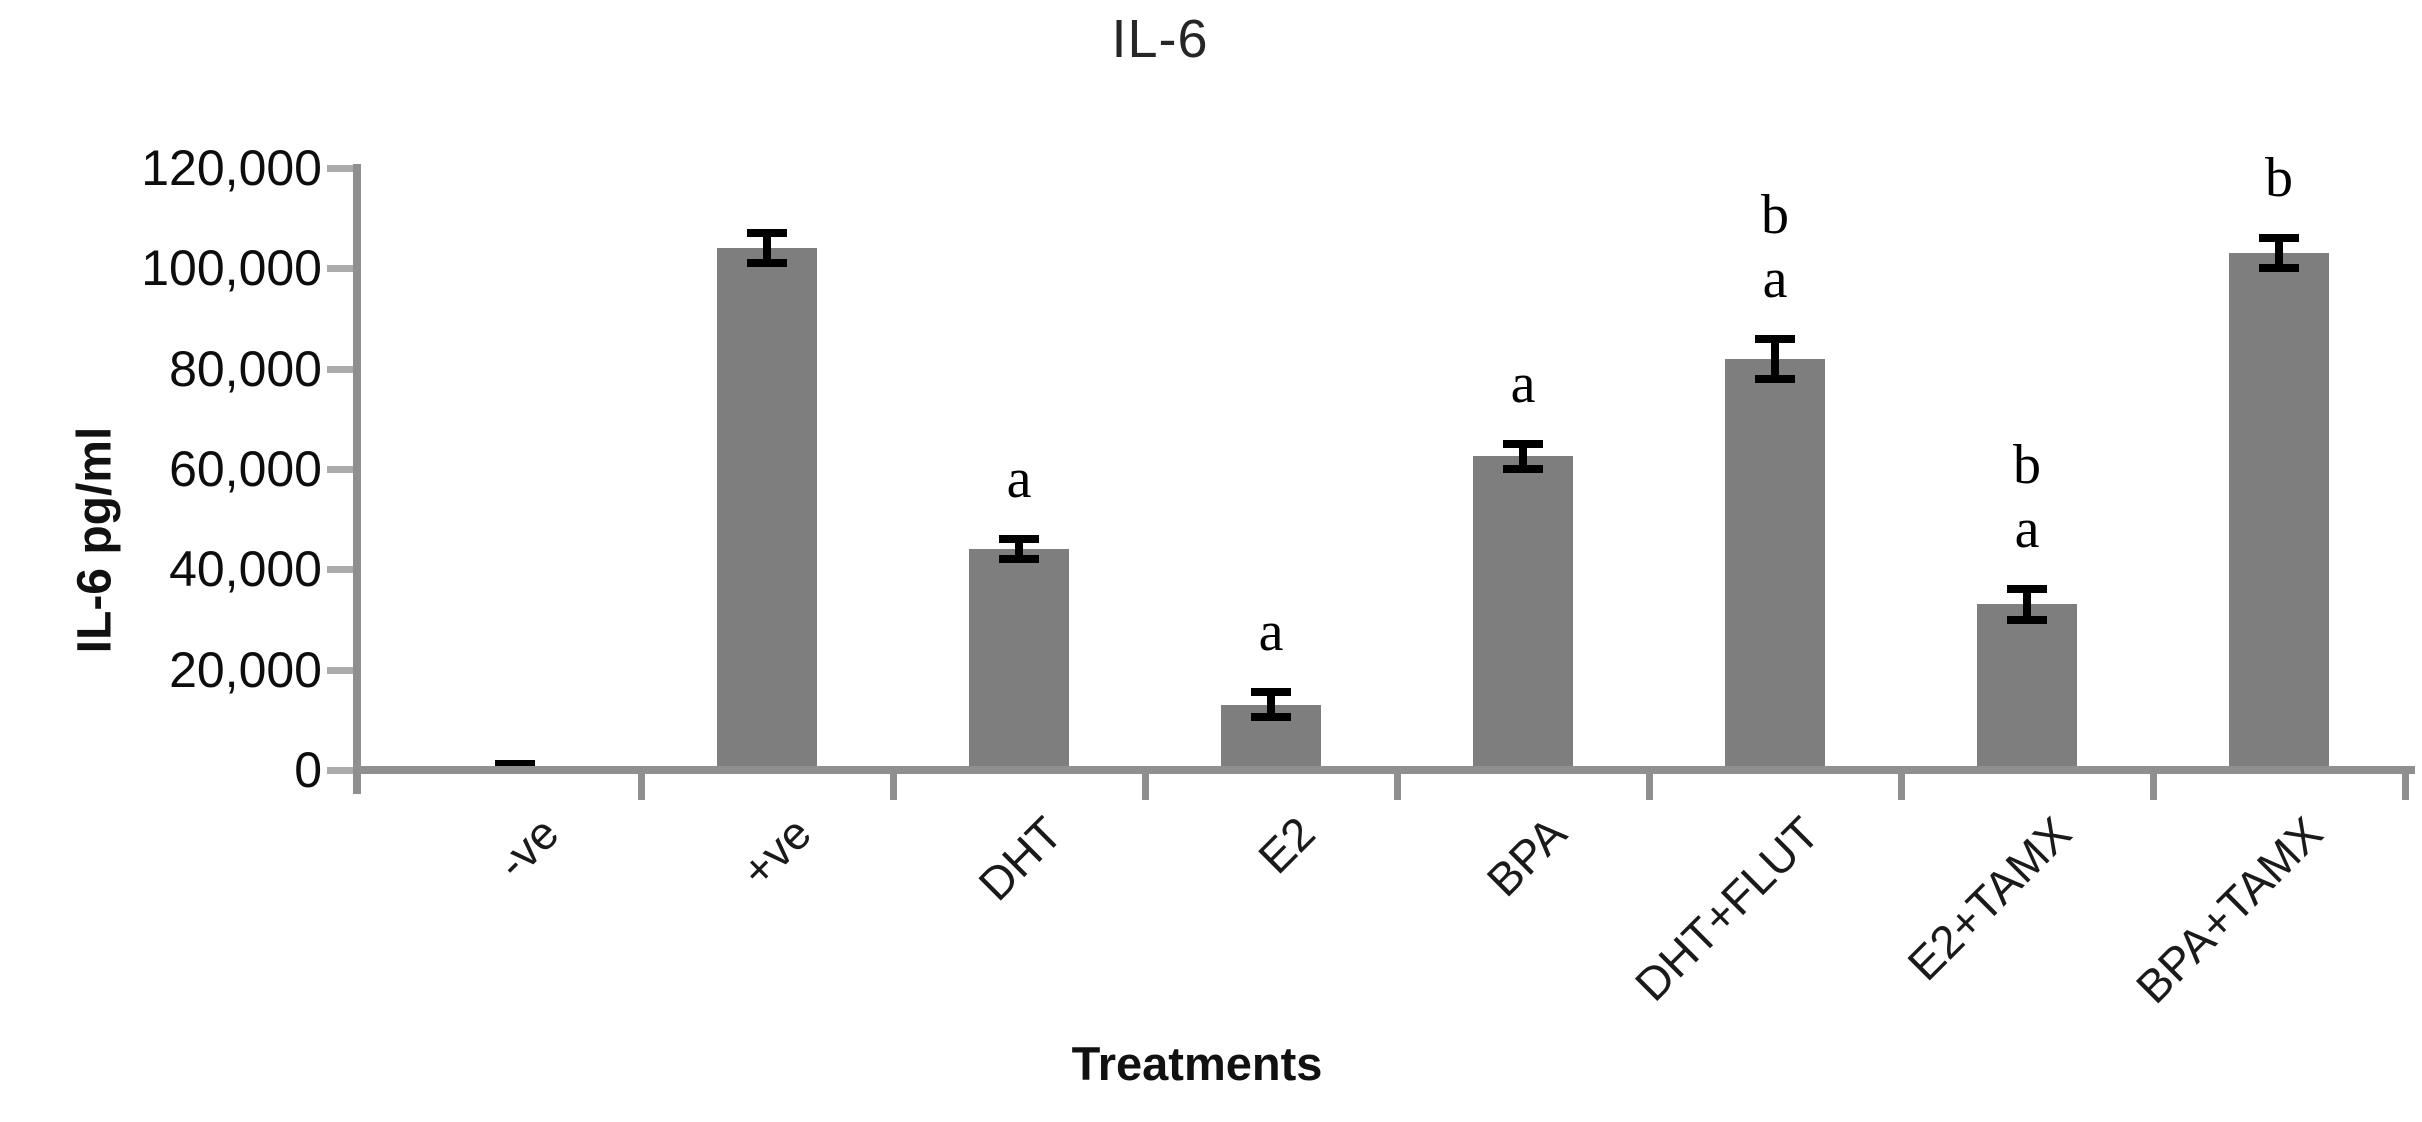 The width and height of the screenshot is (2422, 1122). What do you see at coordinates (231, 268) in the screenshot?
I see `y-tick-label: 100,000` at bounding box center [231, 268].